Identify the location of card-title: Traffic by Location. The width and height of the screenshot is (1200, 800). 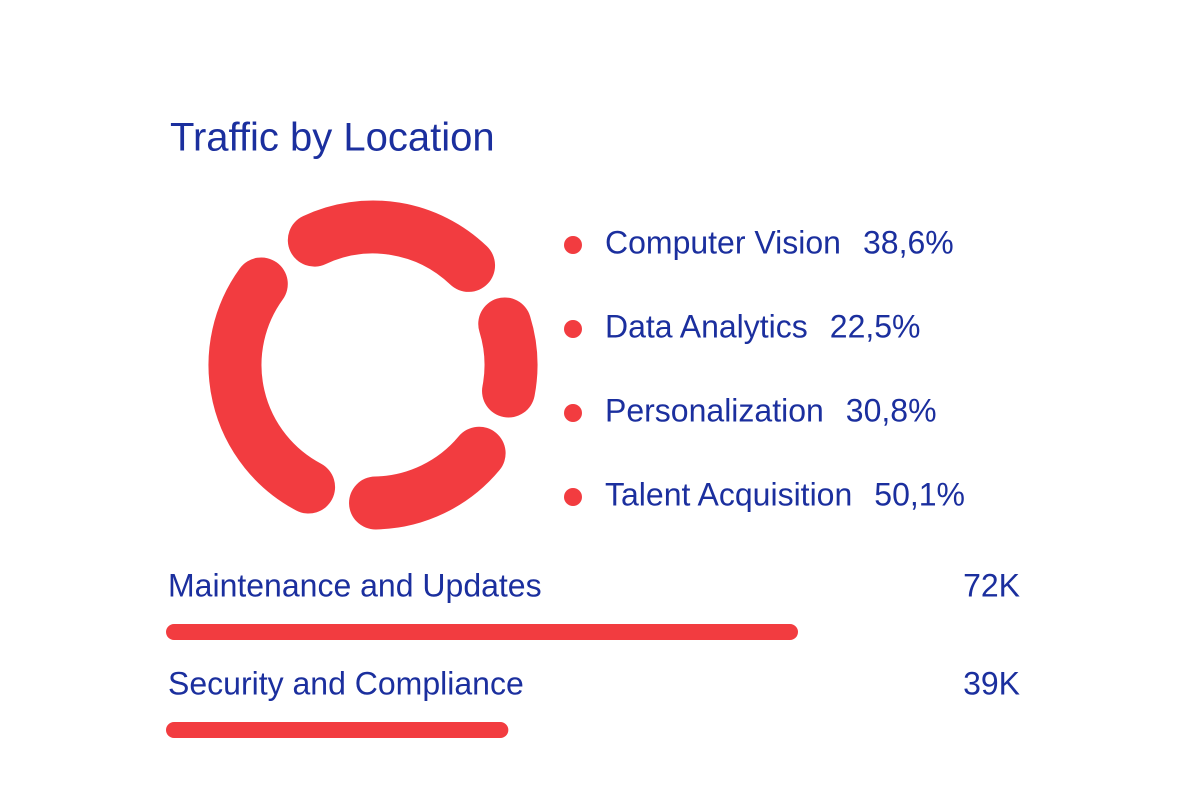
(332, 138).